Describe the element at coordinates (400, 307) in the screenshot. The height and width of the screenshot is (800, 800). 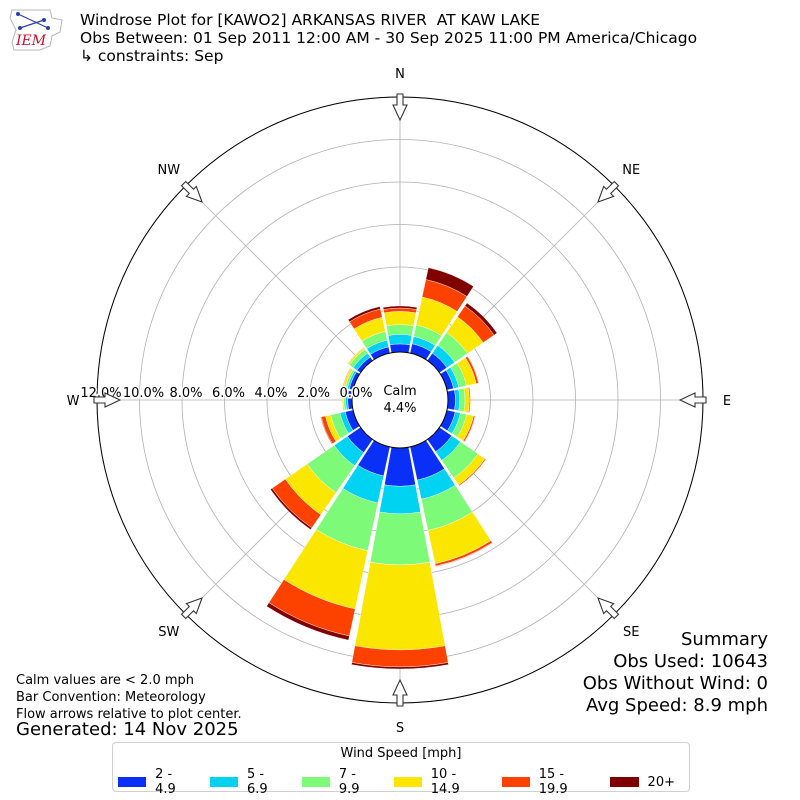
I see `bar-n-bin6` at that location.